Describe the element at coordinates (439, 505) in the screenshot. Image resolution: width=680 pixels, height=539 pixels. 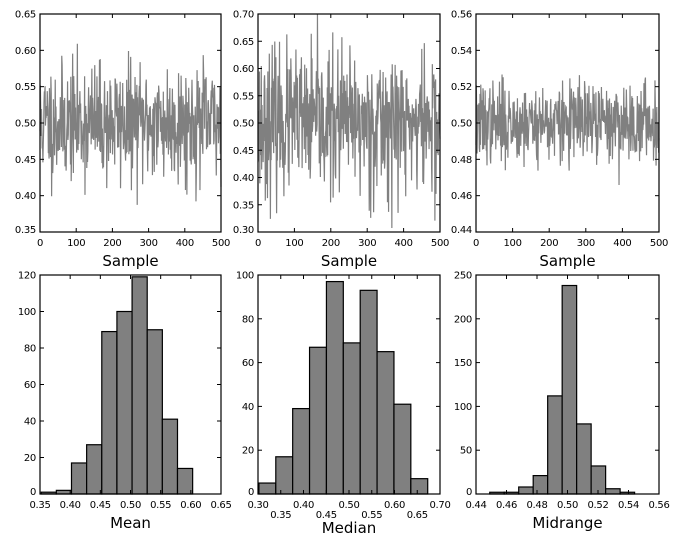
I see `x-tick-label: 0.70` at that location.